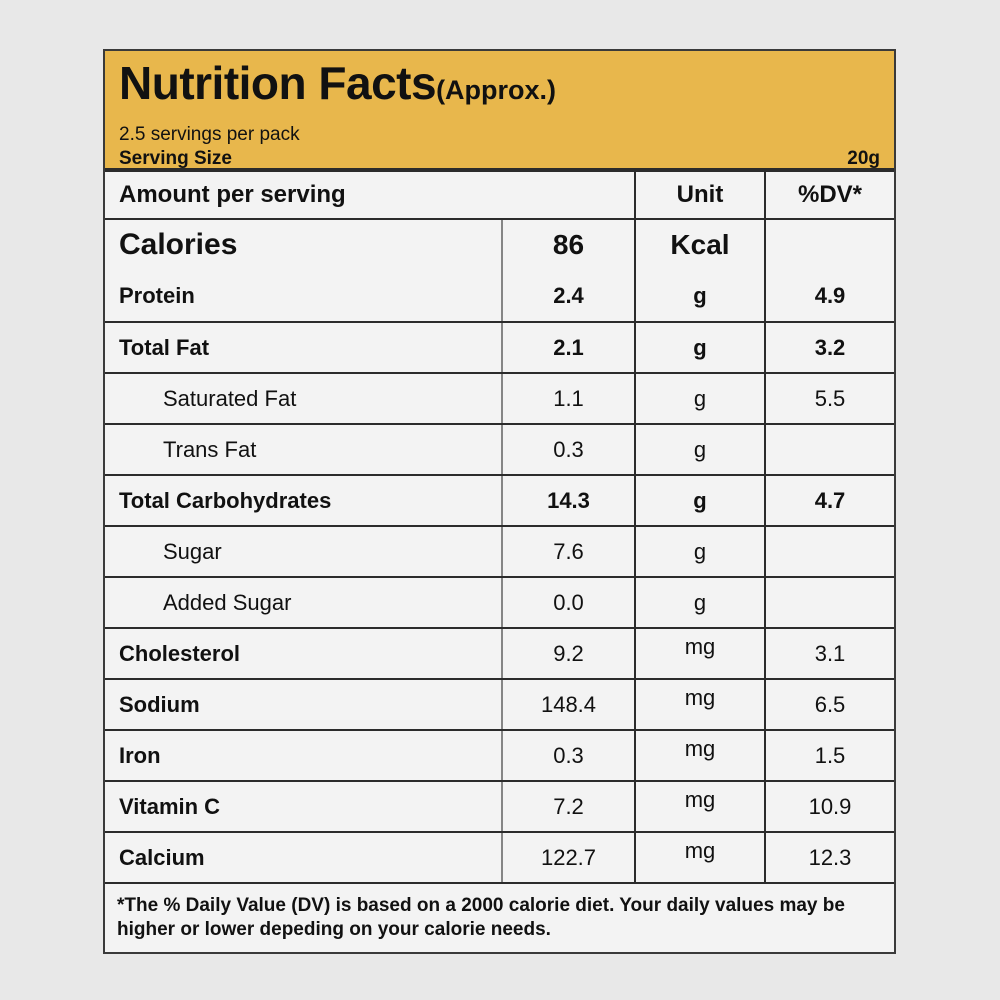 This screenshot has height=1000, width=1000. Describe the element at coordinates (178, 244) in the screenshot. I see `calories-label: Calories` at that location.